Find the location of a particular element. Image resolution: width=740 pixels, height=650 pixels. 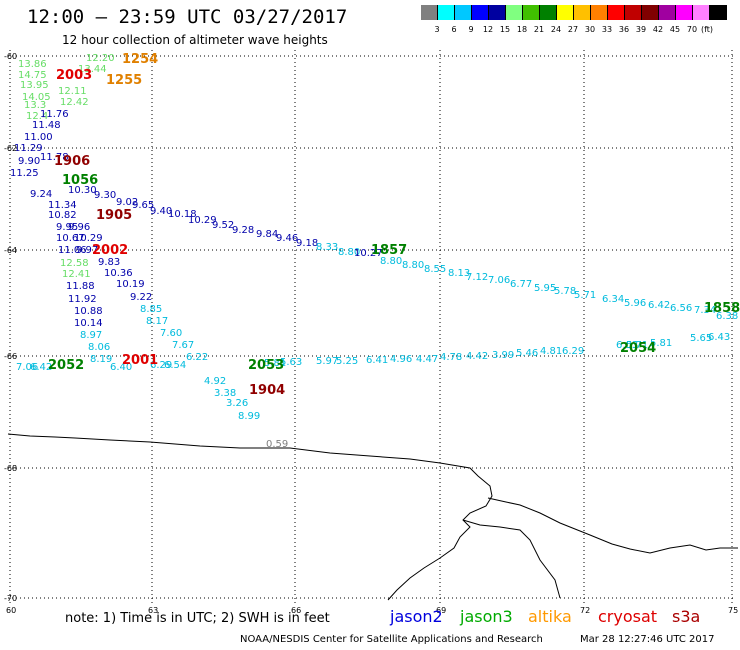

wave-height-value: 7.34 is located at coordinates (705, 310).